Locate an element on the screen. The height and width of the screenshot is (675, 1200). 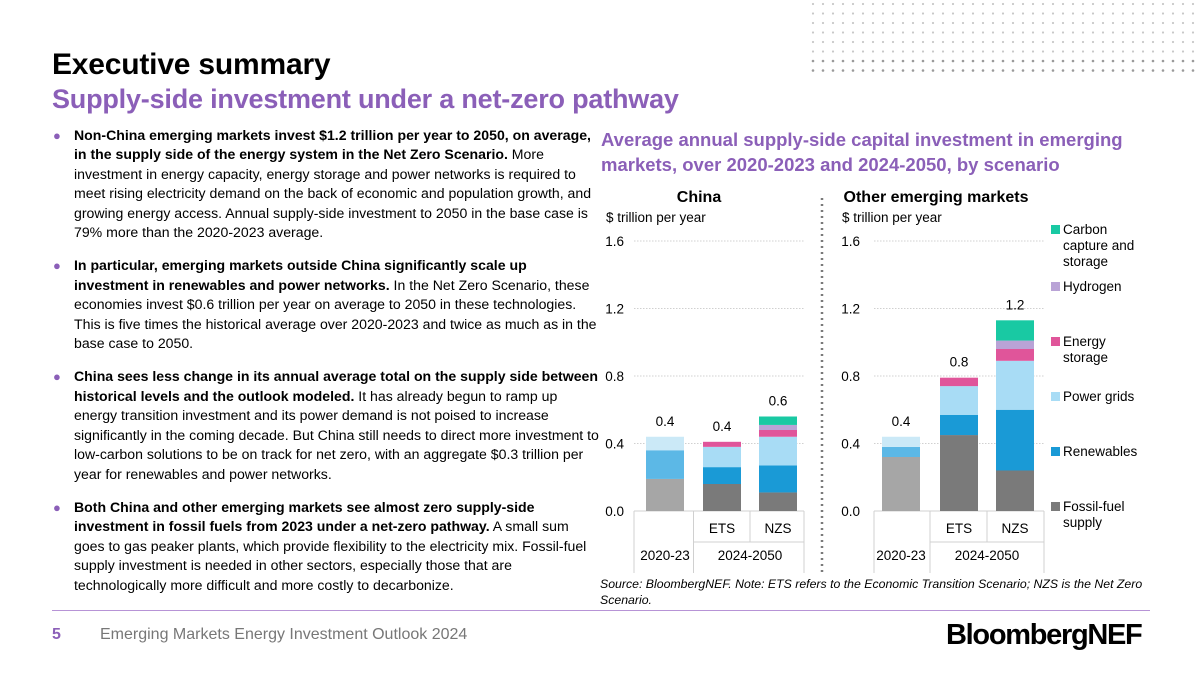
panel-title: China is located at coordinates (699, 197).